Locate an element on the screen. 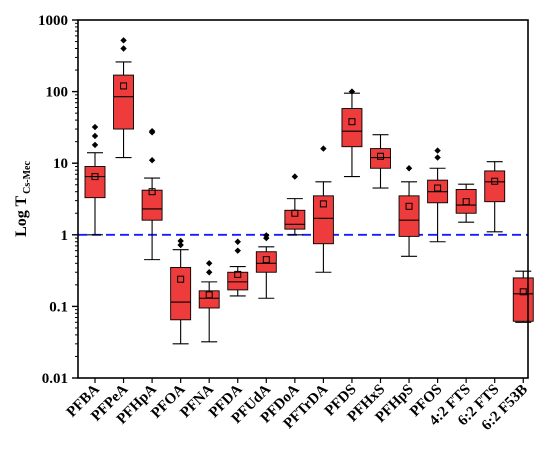 This screenshot has width=550, height=460. y-tick-label: 0.1 is located at coordinates (58, 307).